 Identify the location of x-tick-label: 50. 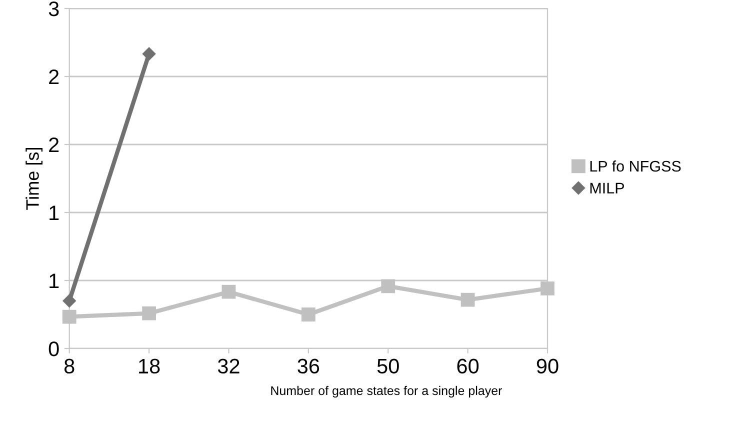
(388, 366).